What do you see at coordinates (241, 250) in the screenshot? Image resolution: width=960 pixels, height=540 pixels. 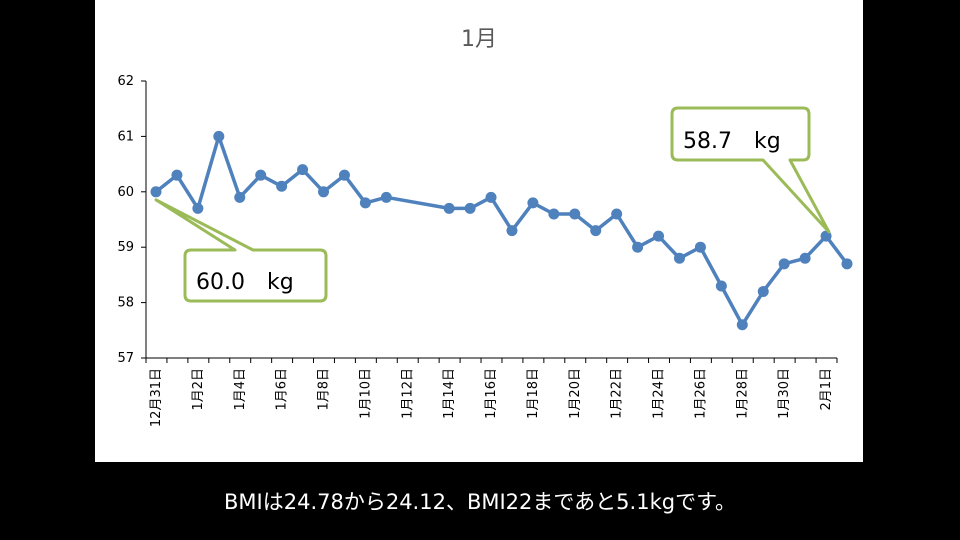 I see `callout-start` at bounding box center [241, 250].